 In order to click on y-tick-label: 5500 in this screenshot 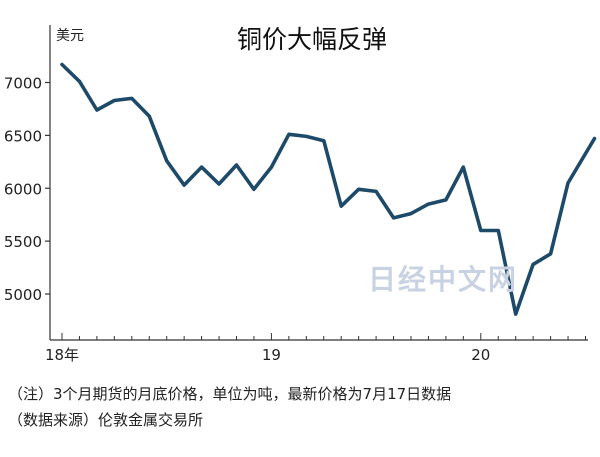, I will do `click(23, 242)`.